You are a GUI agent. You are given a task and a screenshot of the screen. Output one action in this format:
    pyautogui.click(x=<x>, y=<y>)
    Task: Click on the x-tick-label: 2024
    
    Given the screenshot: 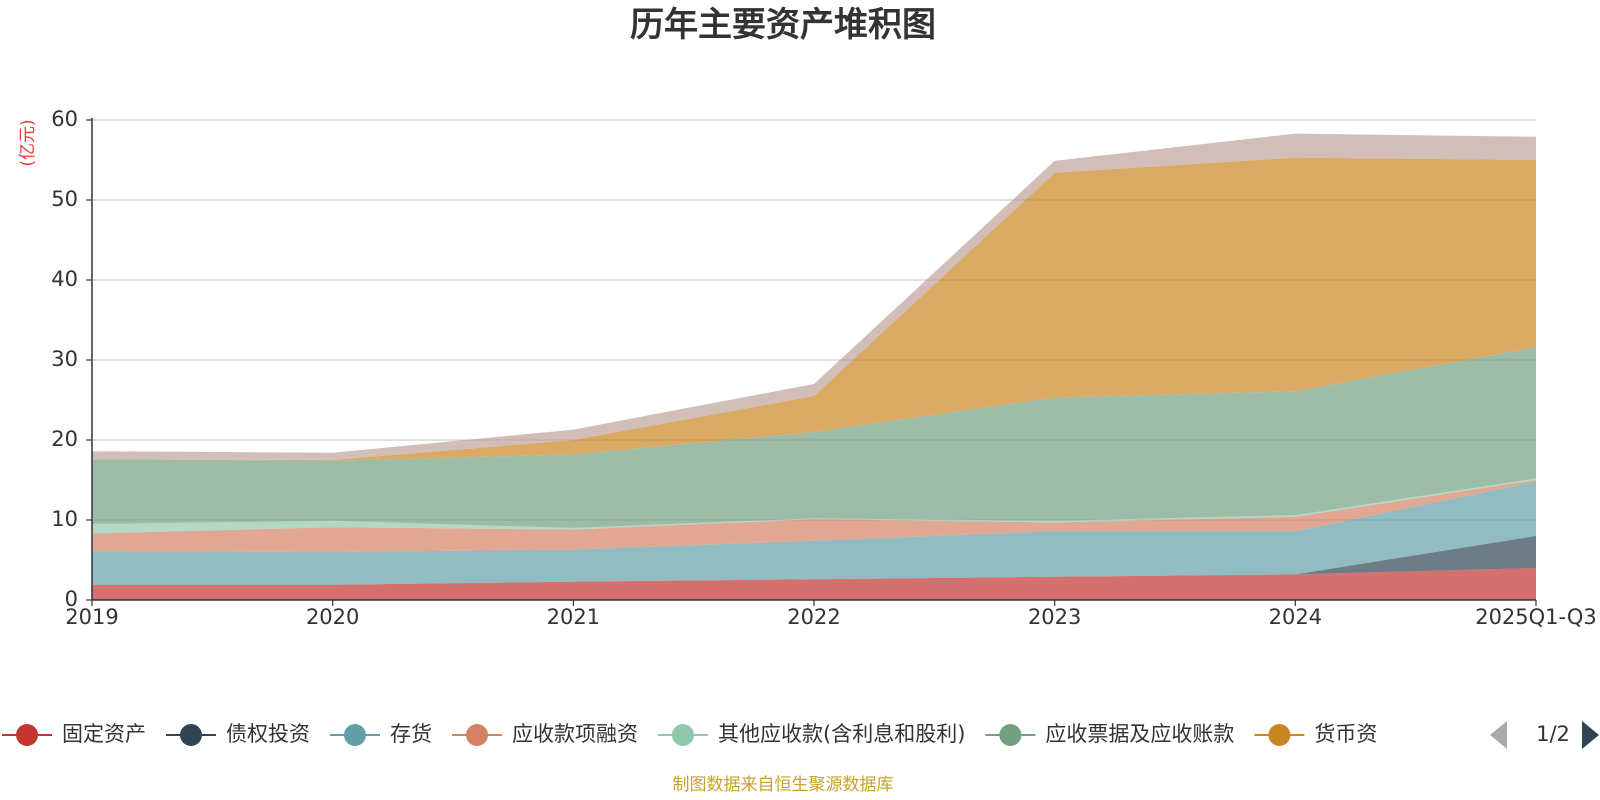 What is the action you would take?
    pyautogui.click(x=1295, y=617)
    